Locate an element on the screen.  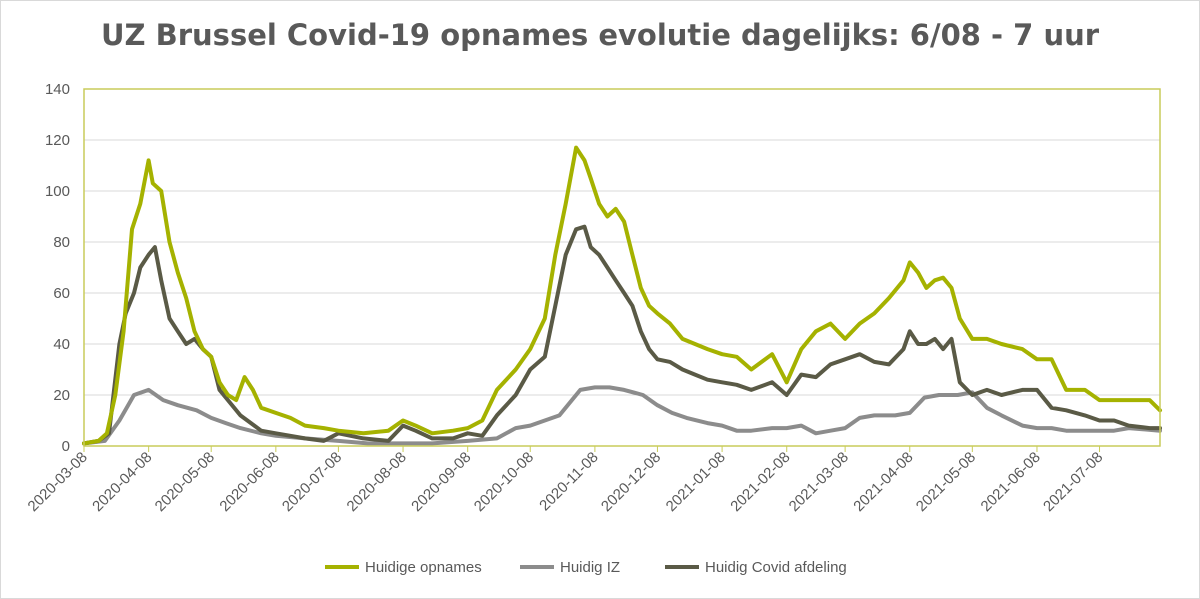
y-tick-label: 0 is located at coordinates (66, 446).